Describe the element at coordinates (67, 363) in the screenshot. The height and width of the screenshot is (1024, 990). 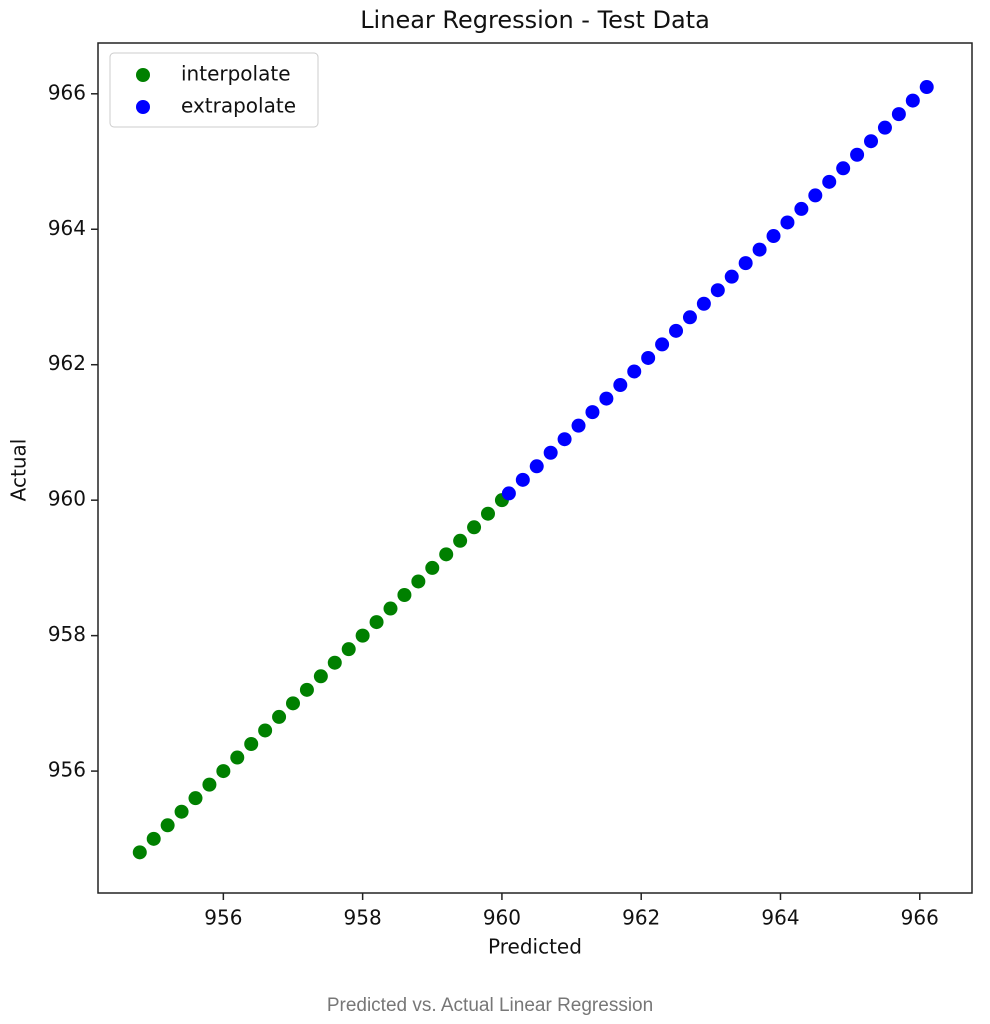
I see `y-tick-label: 962` at that location.